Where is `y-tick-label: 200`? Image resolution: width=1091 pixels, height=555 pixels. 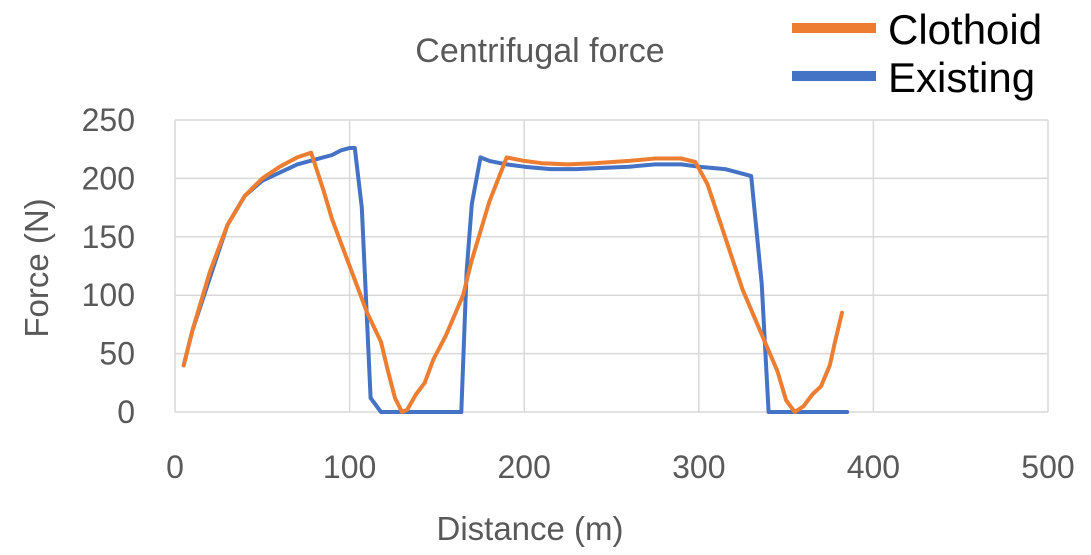 y-tick-label: 200 is located at coordinates (108, 178).